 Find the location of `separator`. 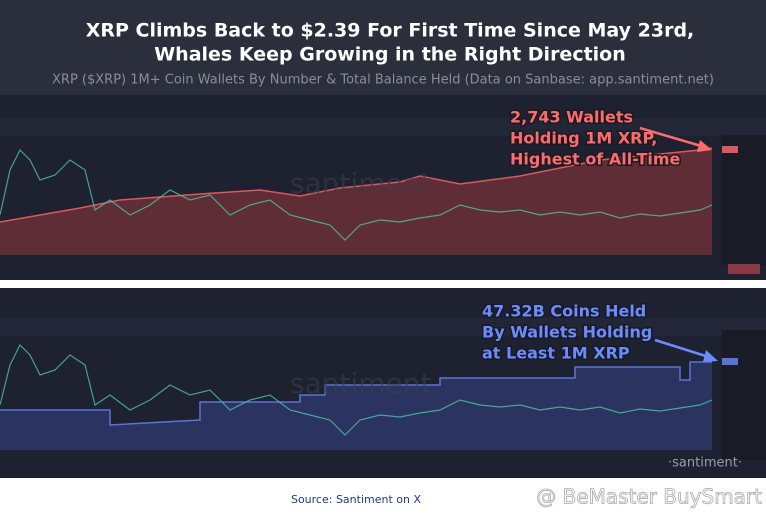

separator is located at coordinates (383, 284).